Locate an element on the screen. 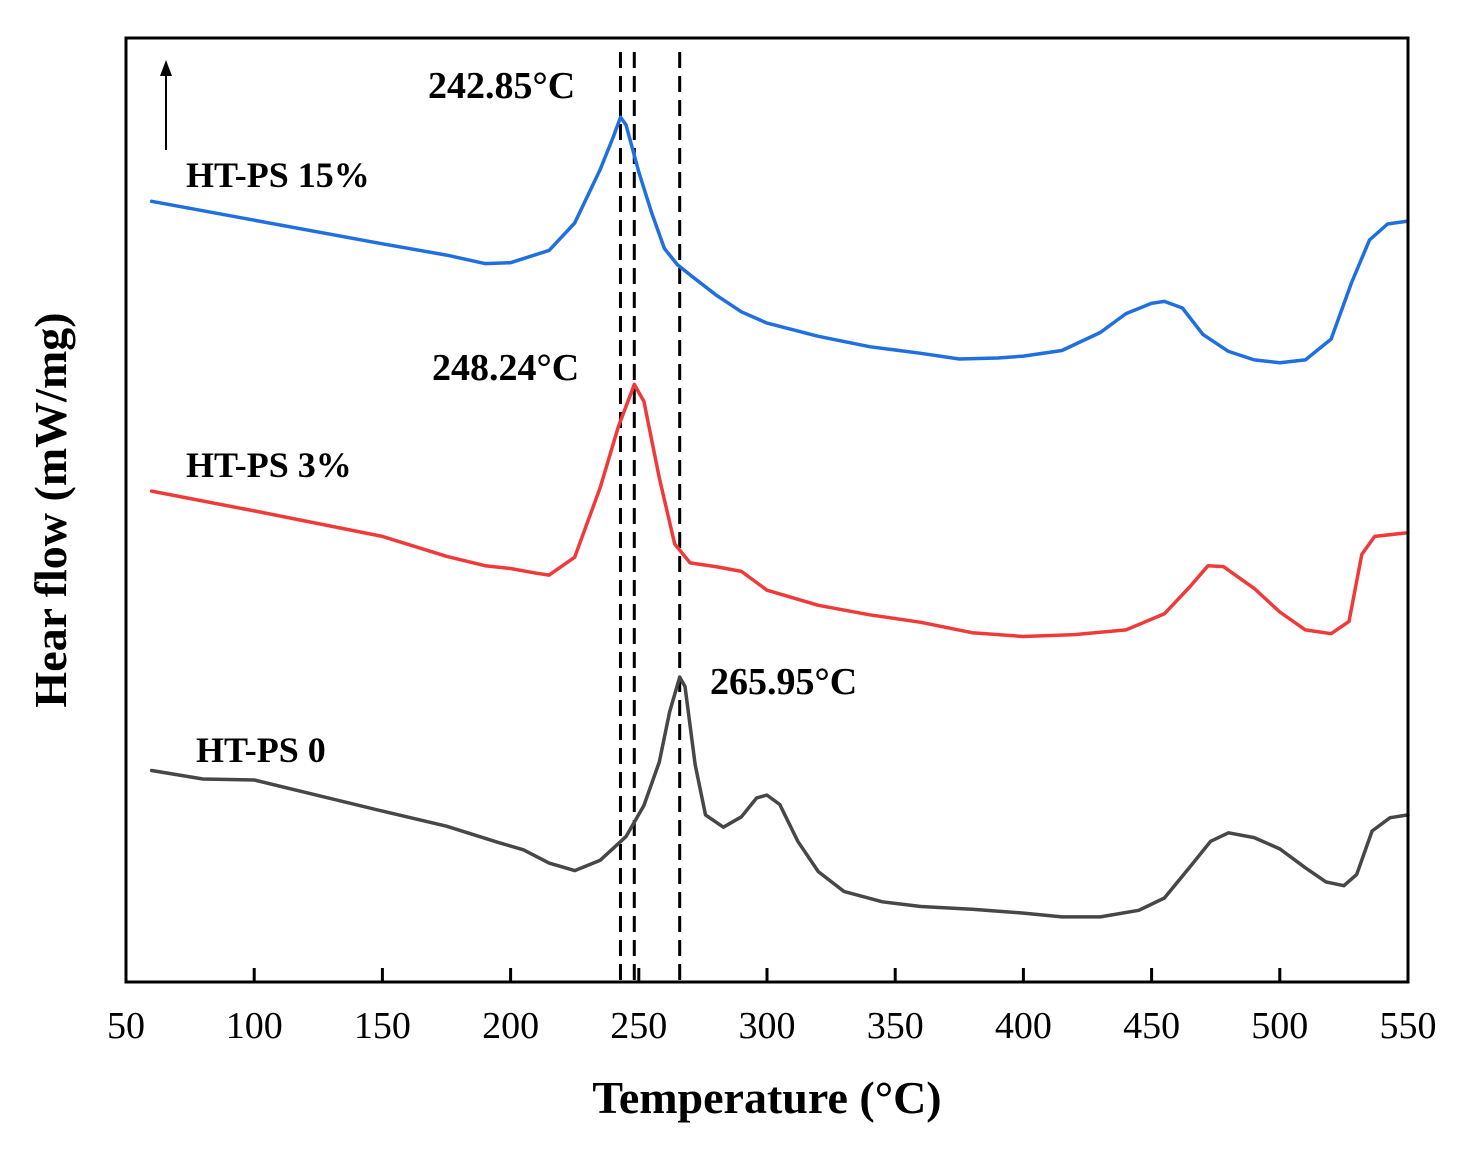 Image resolution: width=1467 pixels, height=1152 pixels. x-axis-ticks: 50 100 150 200 250 300 350 400 450 500 550 is located at coordinates (772, 1007).